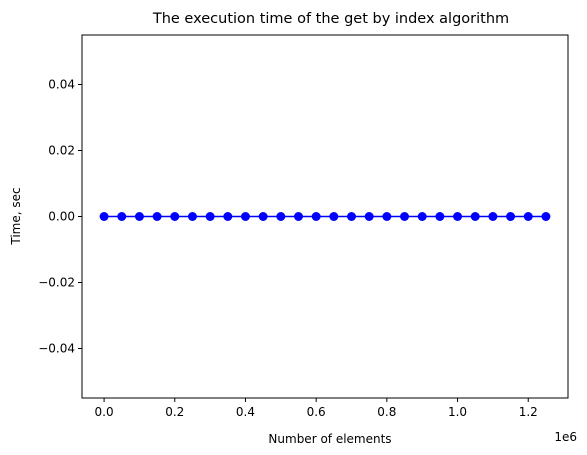 This screenshot has width=587, height=455. What do you see at coordinates (56, 283) in the screenshot?
I see `y-tick-label: −0.02` at bounding box center [56, 283].